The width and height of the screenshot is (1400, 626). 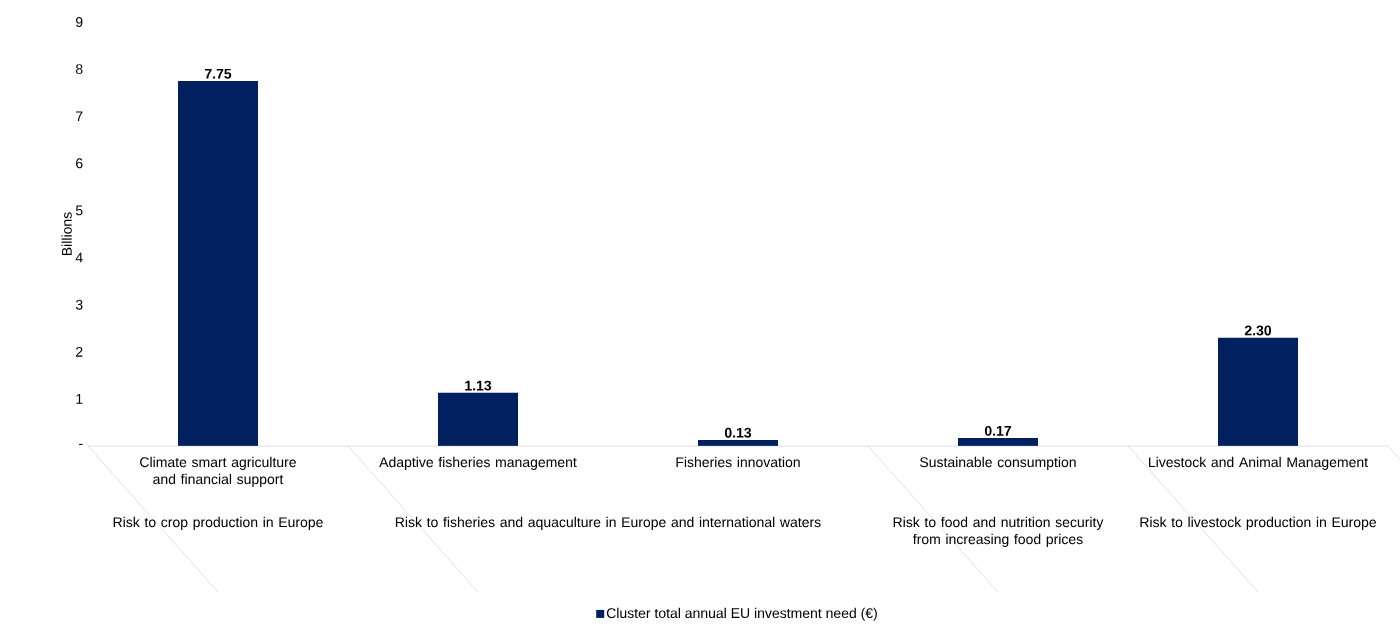 What do you see at coordinates (738, 432) in the screenshot?
I see `data-label: 0.13` at bounding box center [738, 432].